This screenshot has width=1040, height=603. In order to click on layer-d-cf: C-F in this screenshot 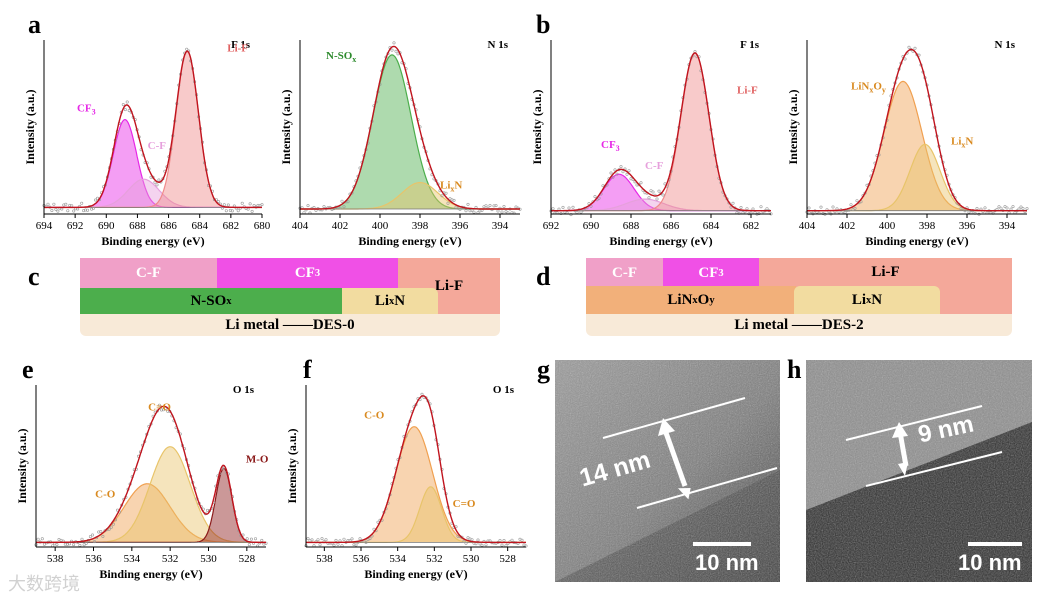, I will do `click(624, 273)`.